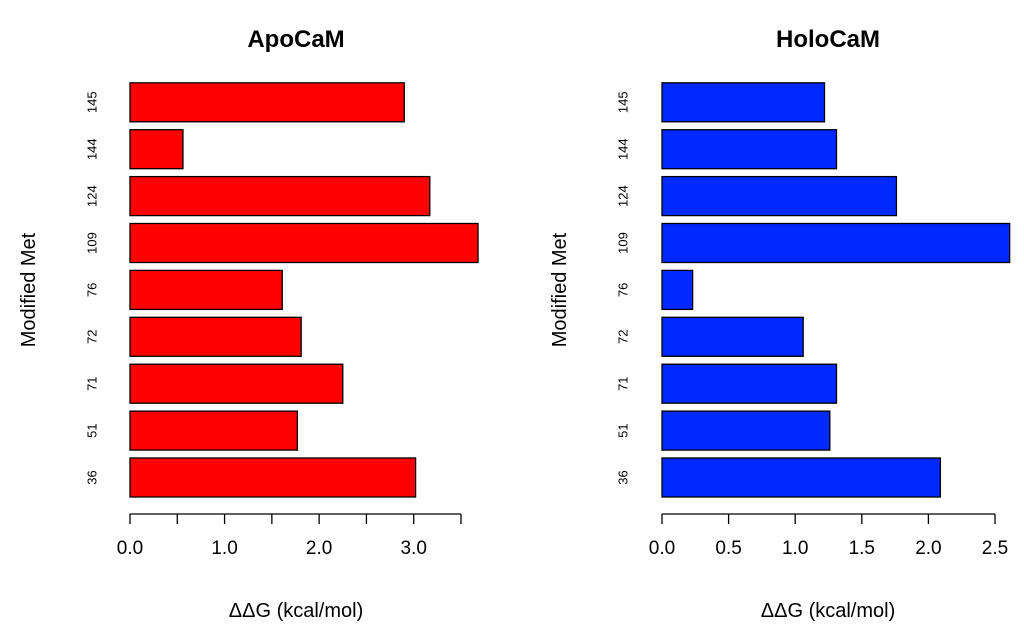  Describe the element at coordinates (862, 548) in the screenshot. I see `x-tick-label: 1.5` at that location.